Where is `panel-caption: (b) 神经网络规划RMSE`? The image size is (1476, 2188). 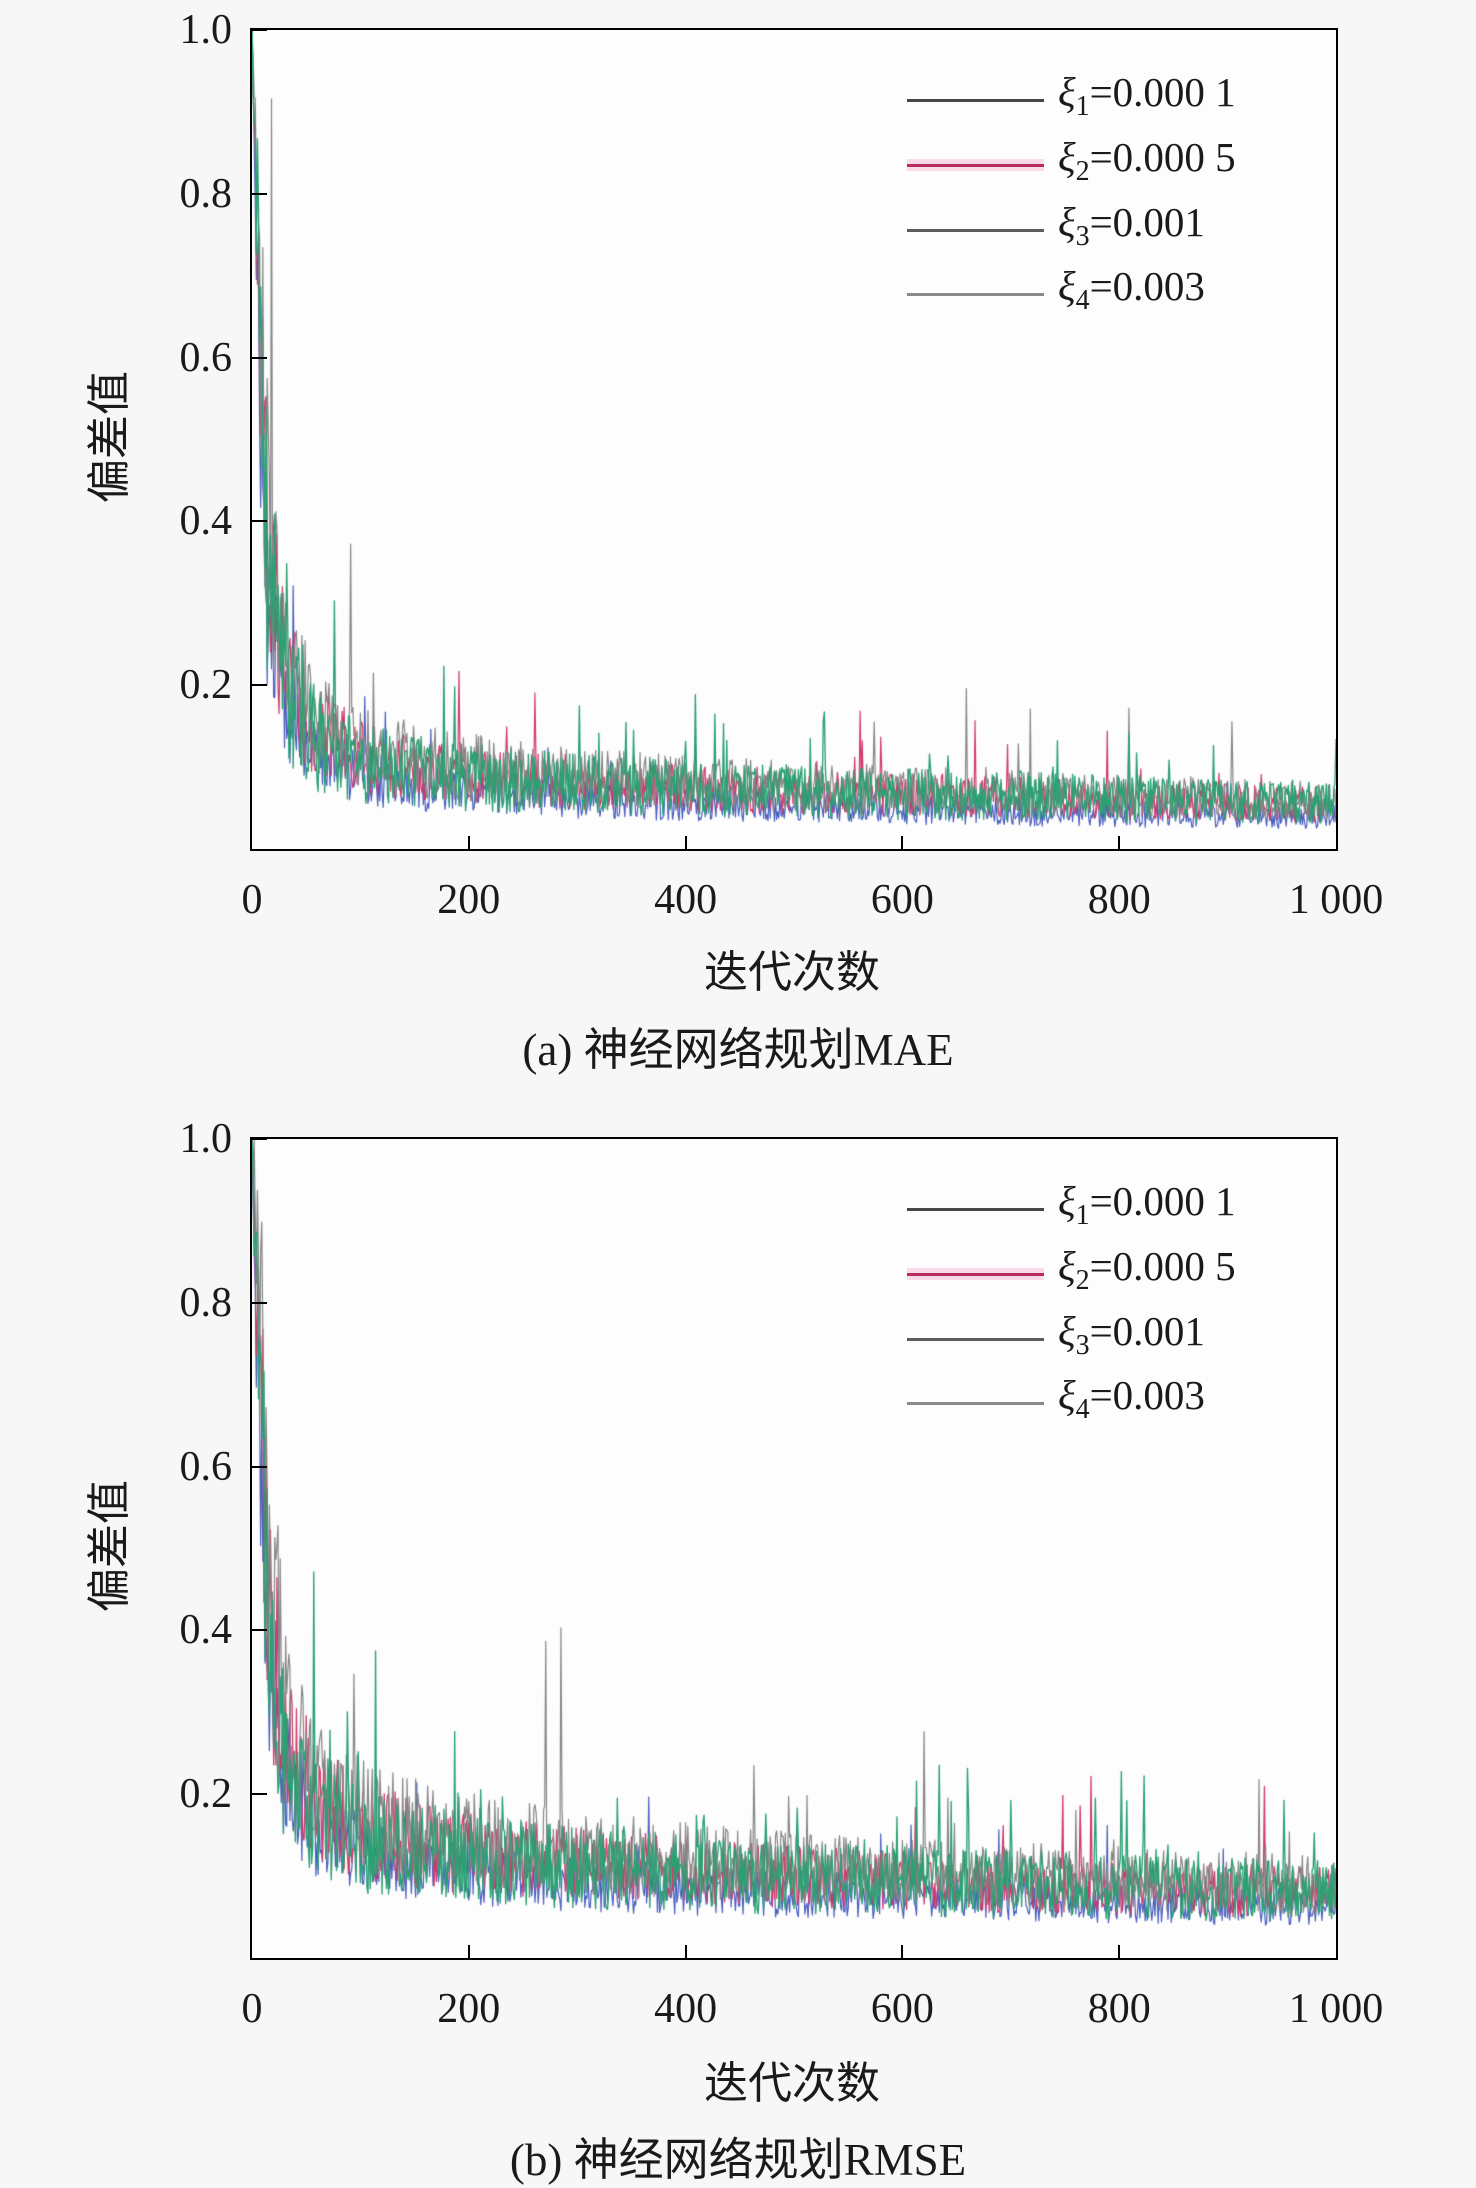 panel-caption: (b) 神经网络规划RMSE is located at coordinates (738, 2160).